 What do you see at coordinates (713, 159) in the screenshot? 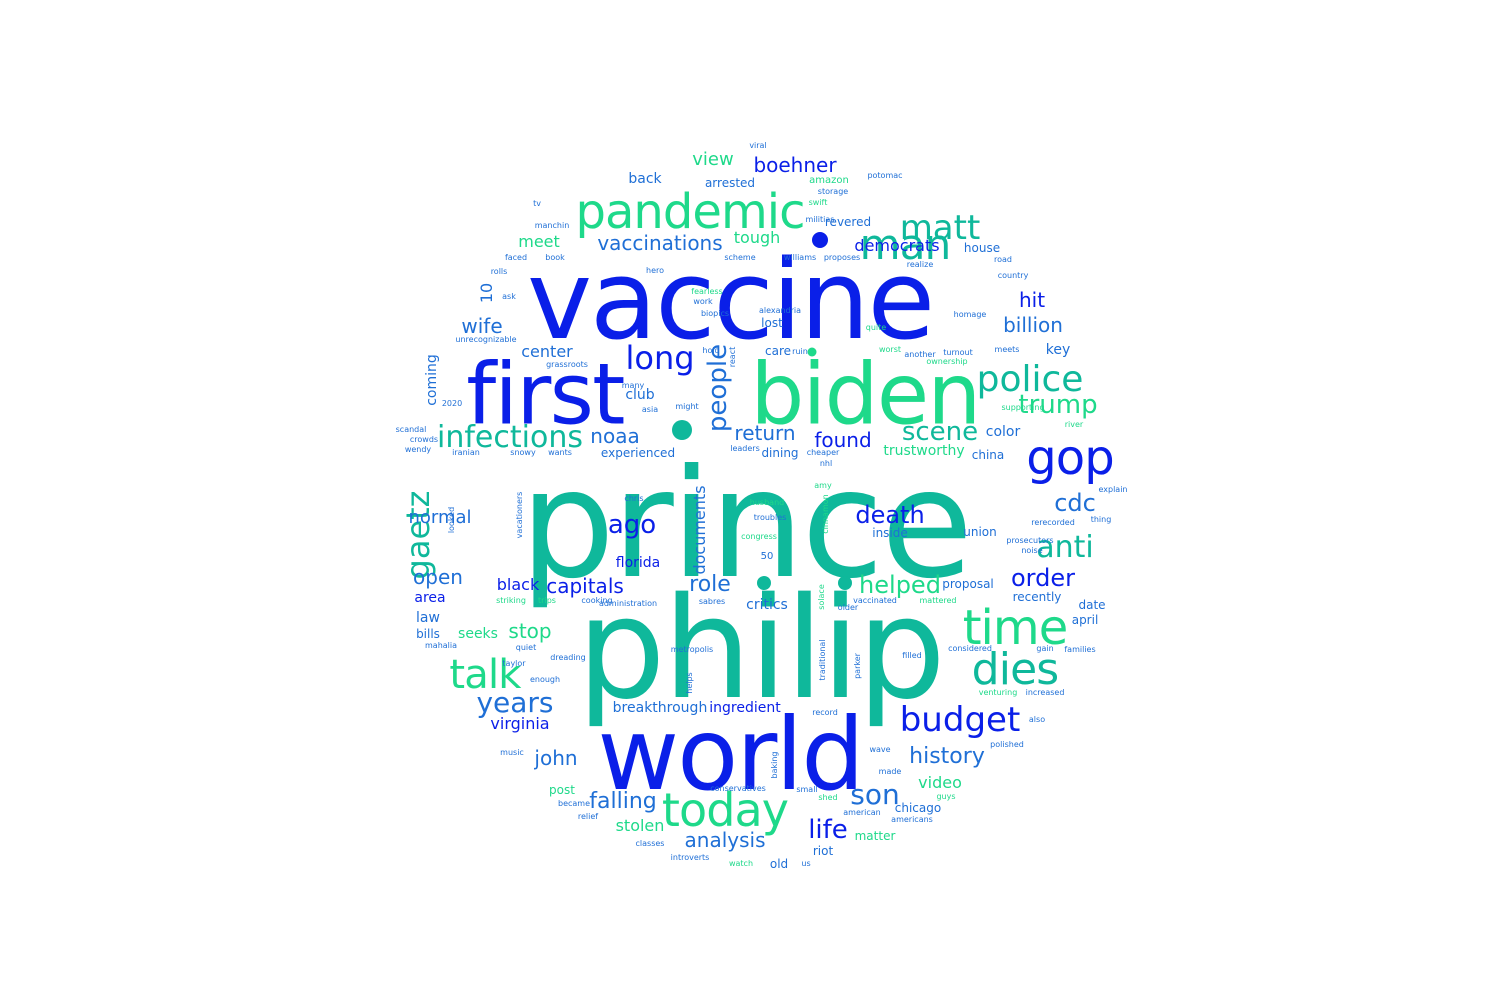
I see `word-view: view` at bounding box center [713, 159].